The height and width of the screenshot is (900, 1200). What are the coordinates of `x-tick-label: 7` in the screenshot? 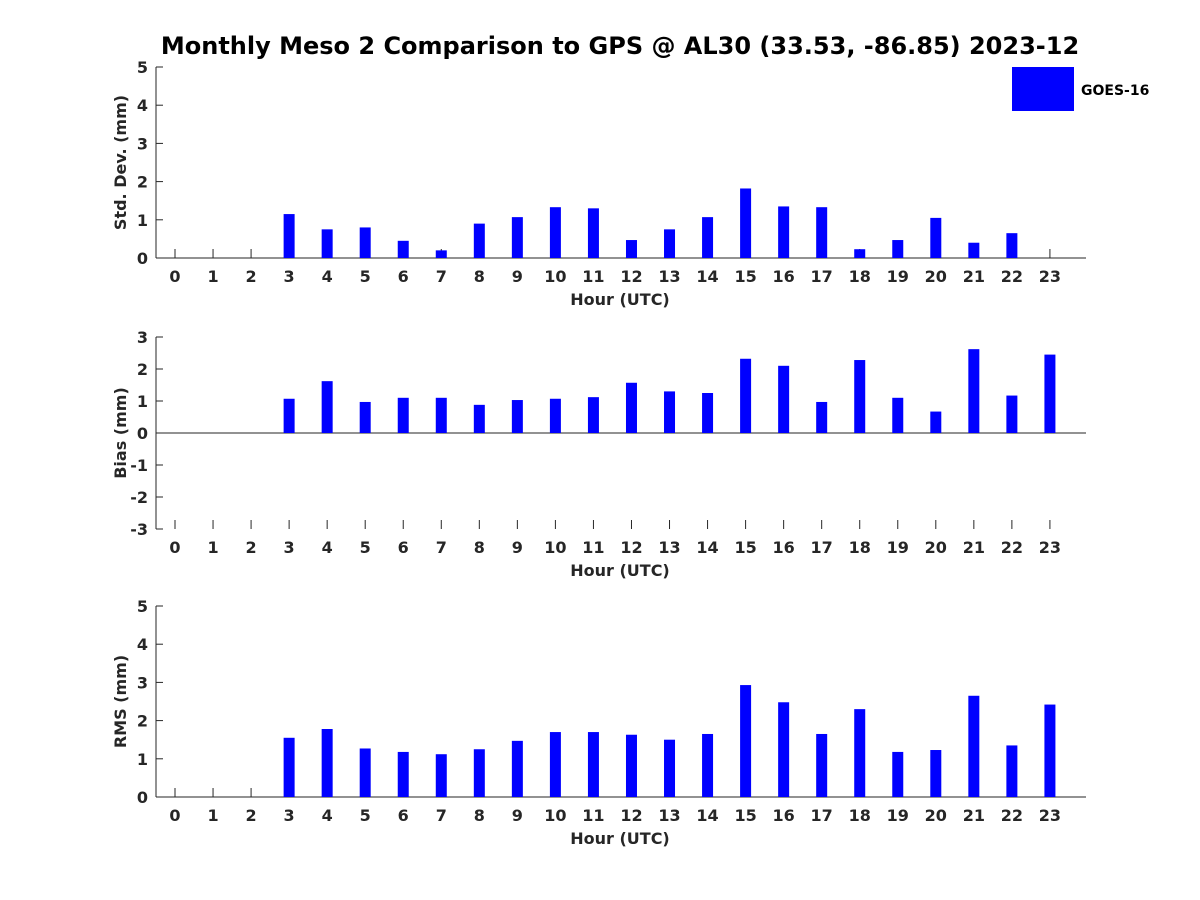 It's located at (441, 547).